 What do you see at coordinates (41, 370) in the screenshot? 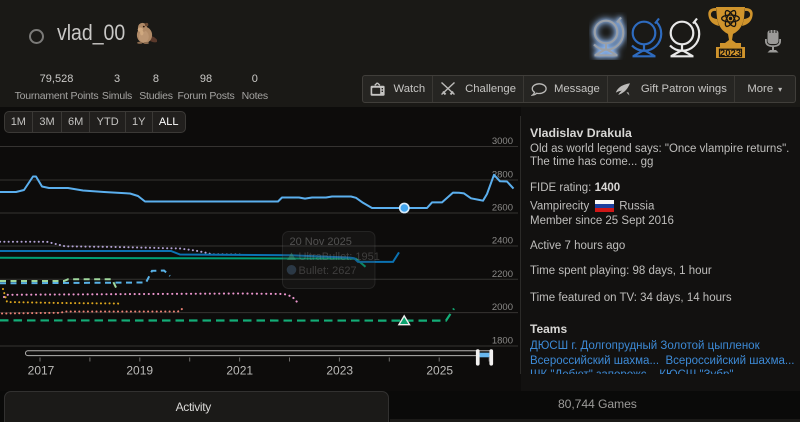
I see `svg-text: 2017` at bounding box center [41, 370].